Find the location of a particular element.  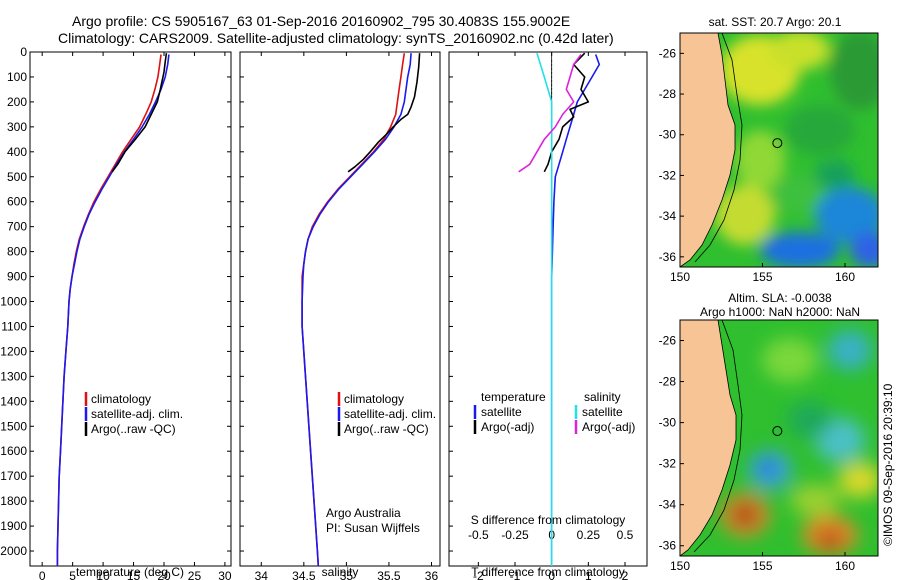

sla-argo-marker is located at coordinates (777, 431).